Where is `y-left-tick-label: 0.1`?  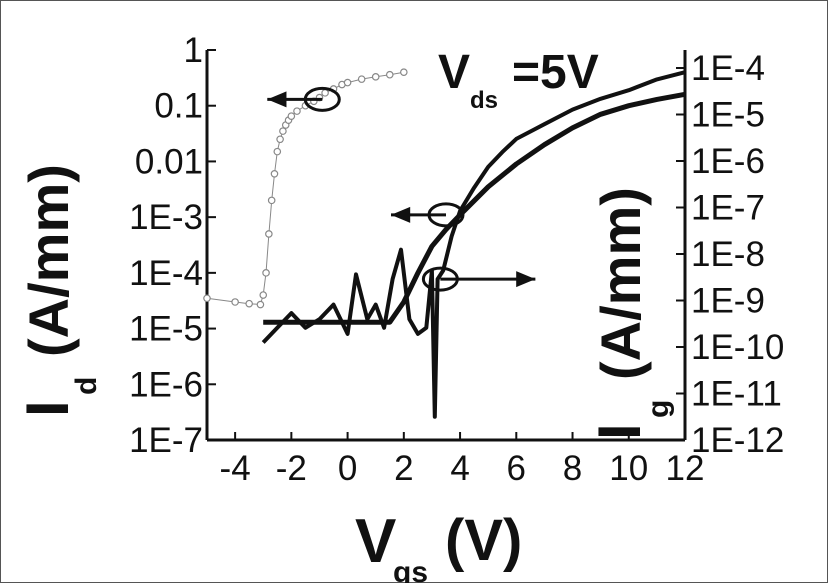
y-left-tick-label: 0.1 is located at coordinates (178, 106).